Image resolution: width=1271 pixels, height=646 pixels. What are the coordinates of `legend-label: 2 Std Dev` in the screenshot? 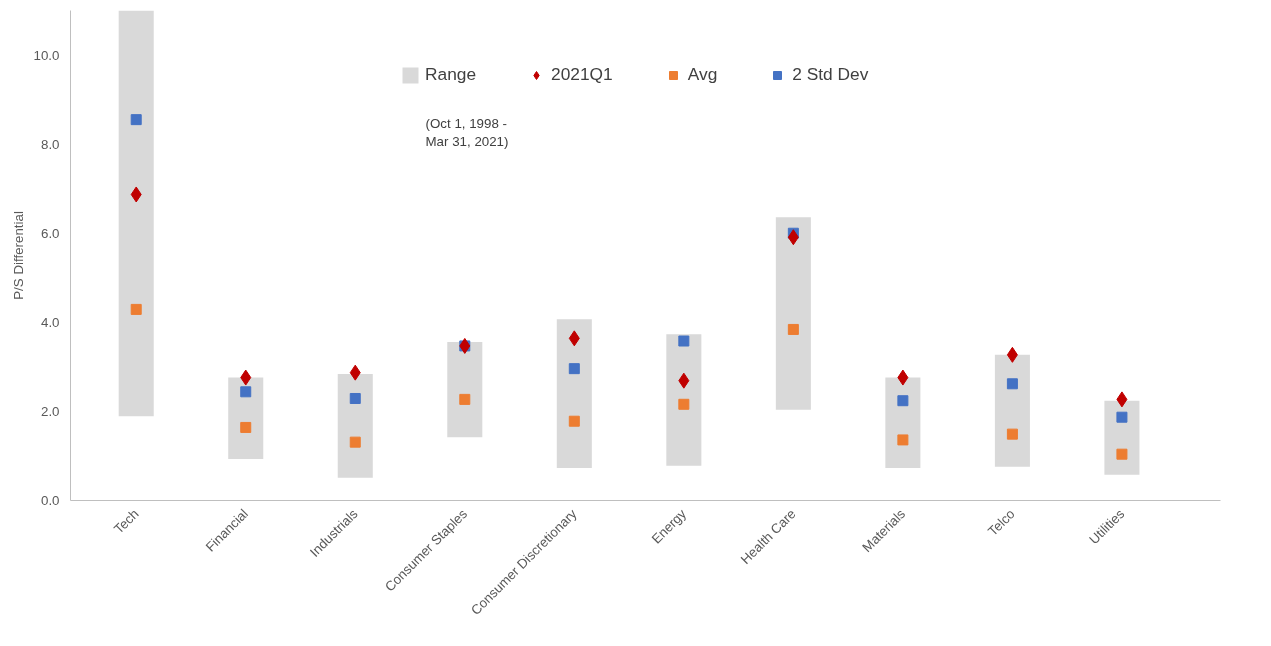 It's located at (830, 74).